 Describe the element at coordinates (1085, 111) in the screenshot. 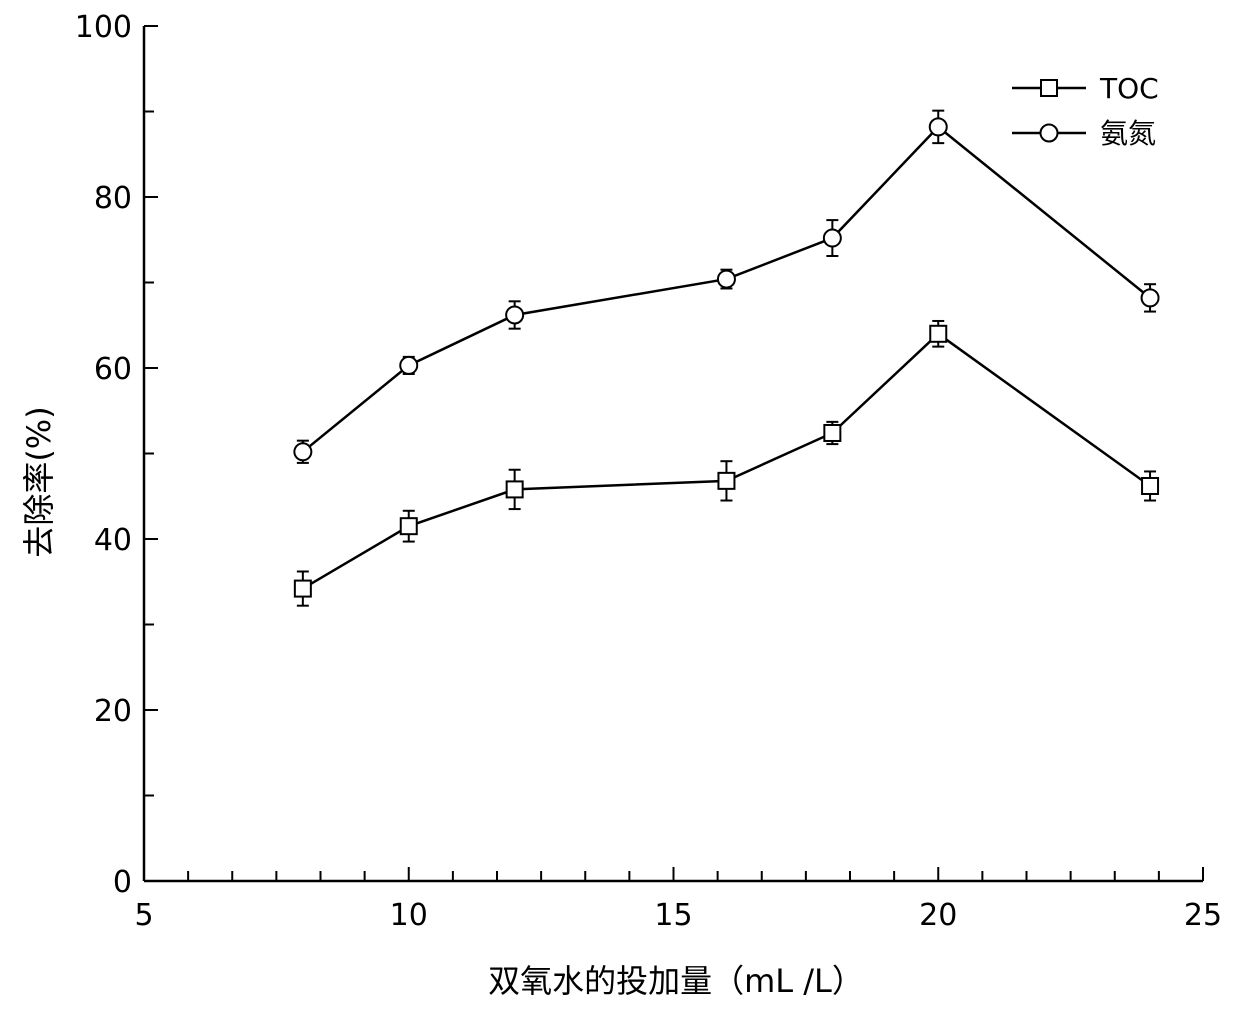

I see `legend: TOC 氨氮` at that location.